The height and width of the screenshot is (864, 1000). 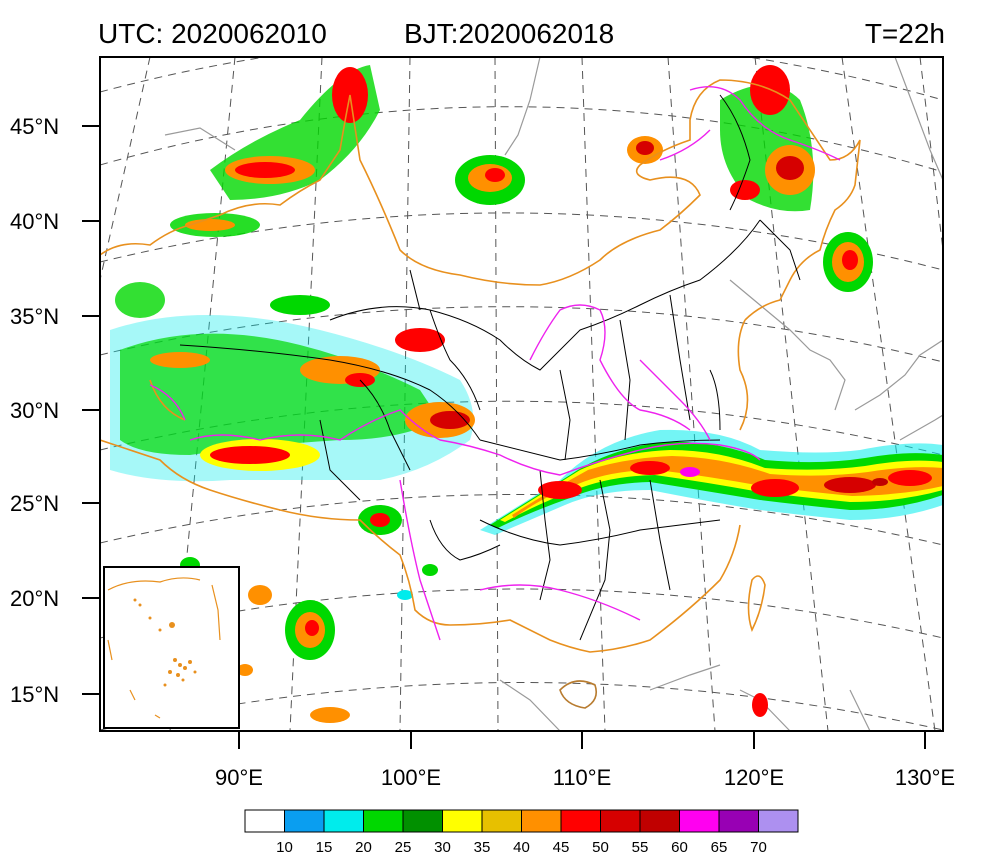 I want to click on hainan-outline, so click(x=578, y=694).